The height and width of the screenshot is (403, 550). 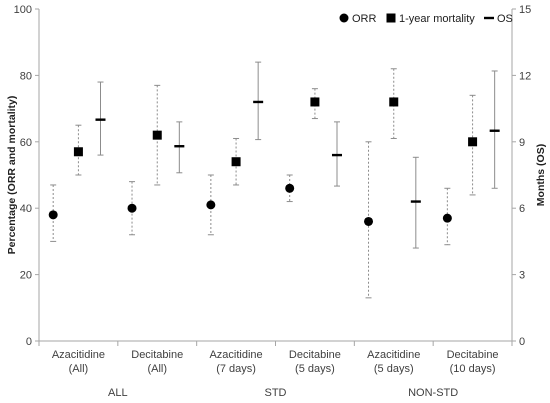 What do you see at coordinates (26, 143) in the screenshot?
I see `left-tick-label: 60` at bounding box center [26, 143].